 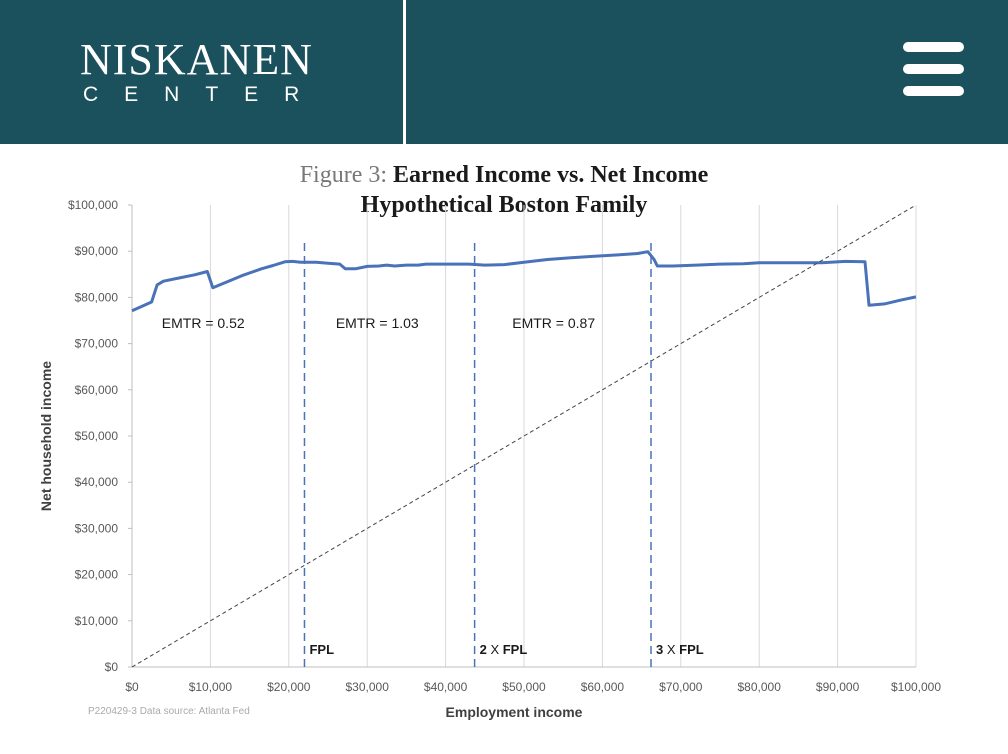 I want to click on x-tick-label: $0, so click(x=132, y=687).